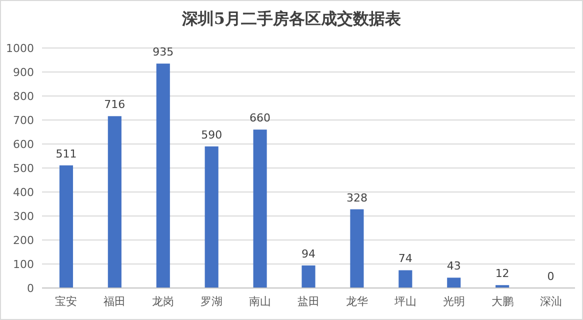 The height and width of the screenshot is (320, 583). Describe the element at coordinates (309, 253) in the screenshot. I see `data-label: 94` at that location.